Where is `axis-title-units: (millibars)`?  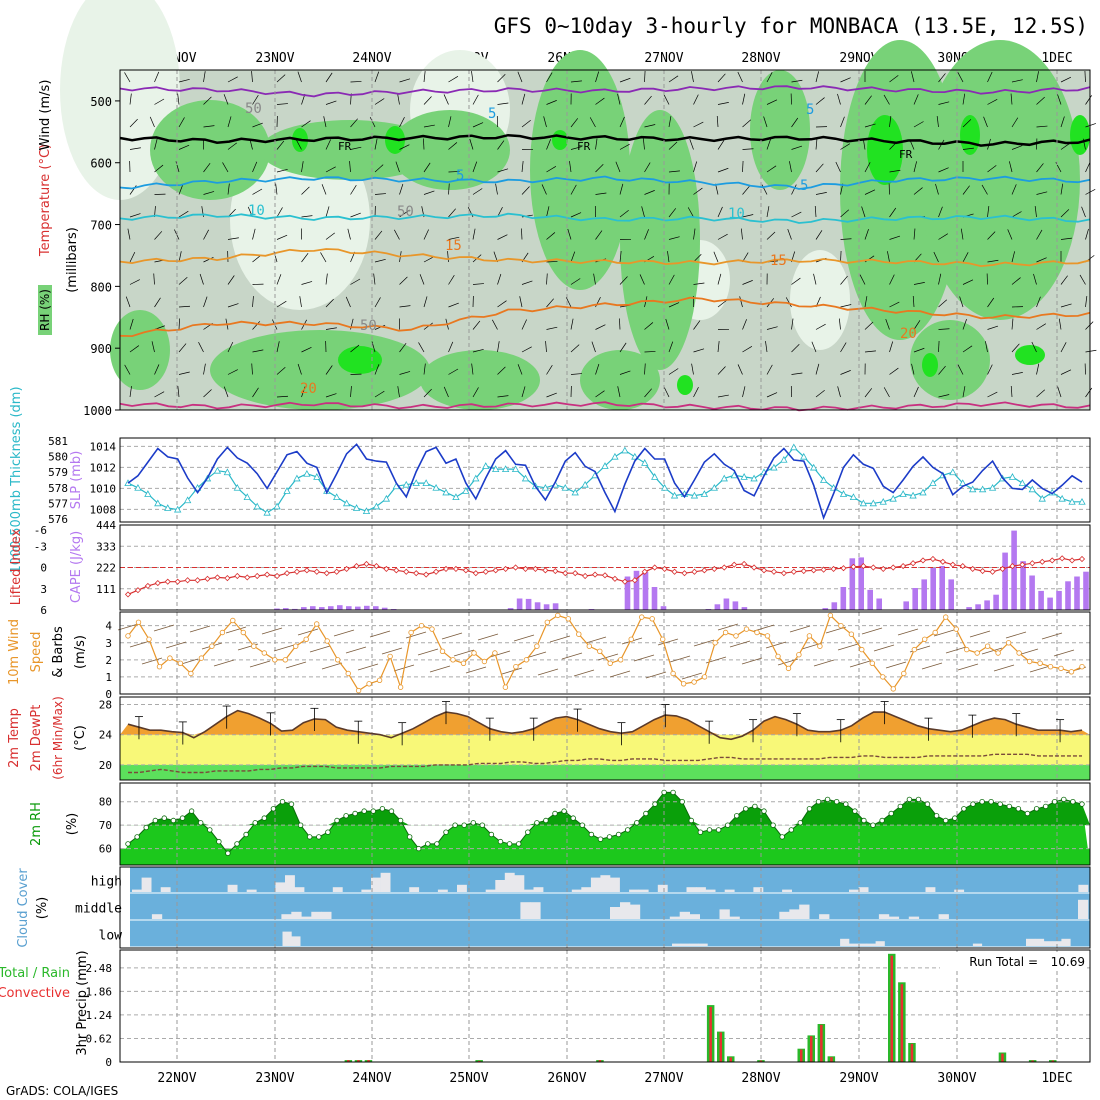
axis-title-units: (millibars) is located at coordinates (72, 260).